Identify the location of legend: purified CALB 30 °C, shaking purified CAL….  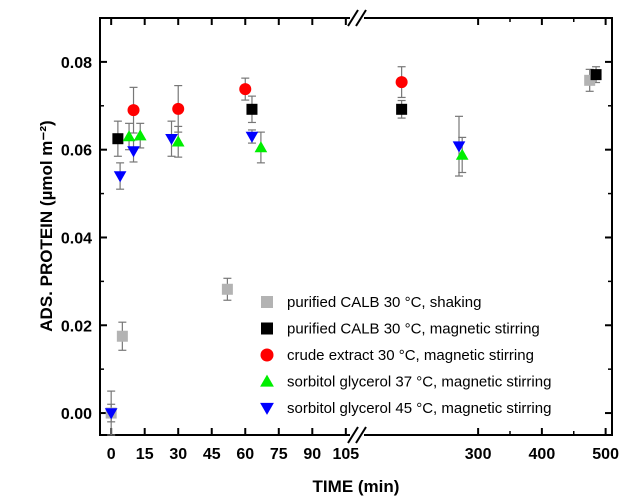
(405, 355).